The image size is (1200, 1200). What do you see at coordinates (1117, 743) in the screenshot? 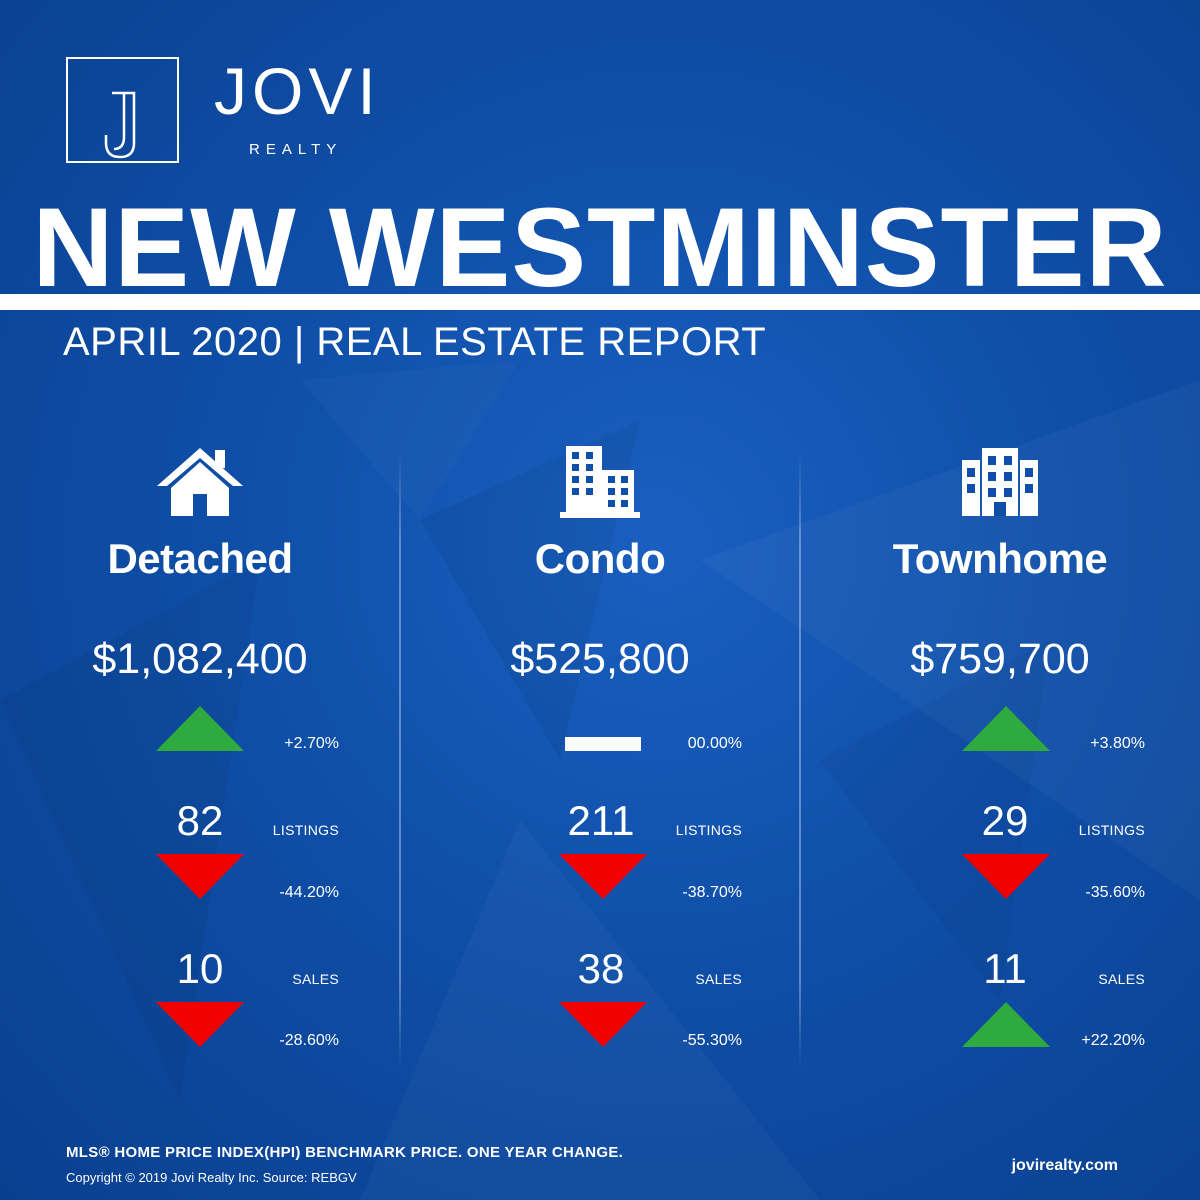
I see `price-change: +3.80%` at bounding box center [1117, 743].